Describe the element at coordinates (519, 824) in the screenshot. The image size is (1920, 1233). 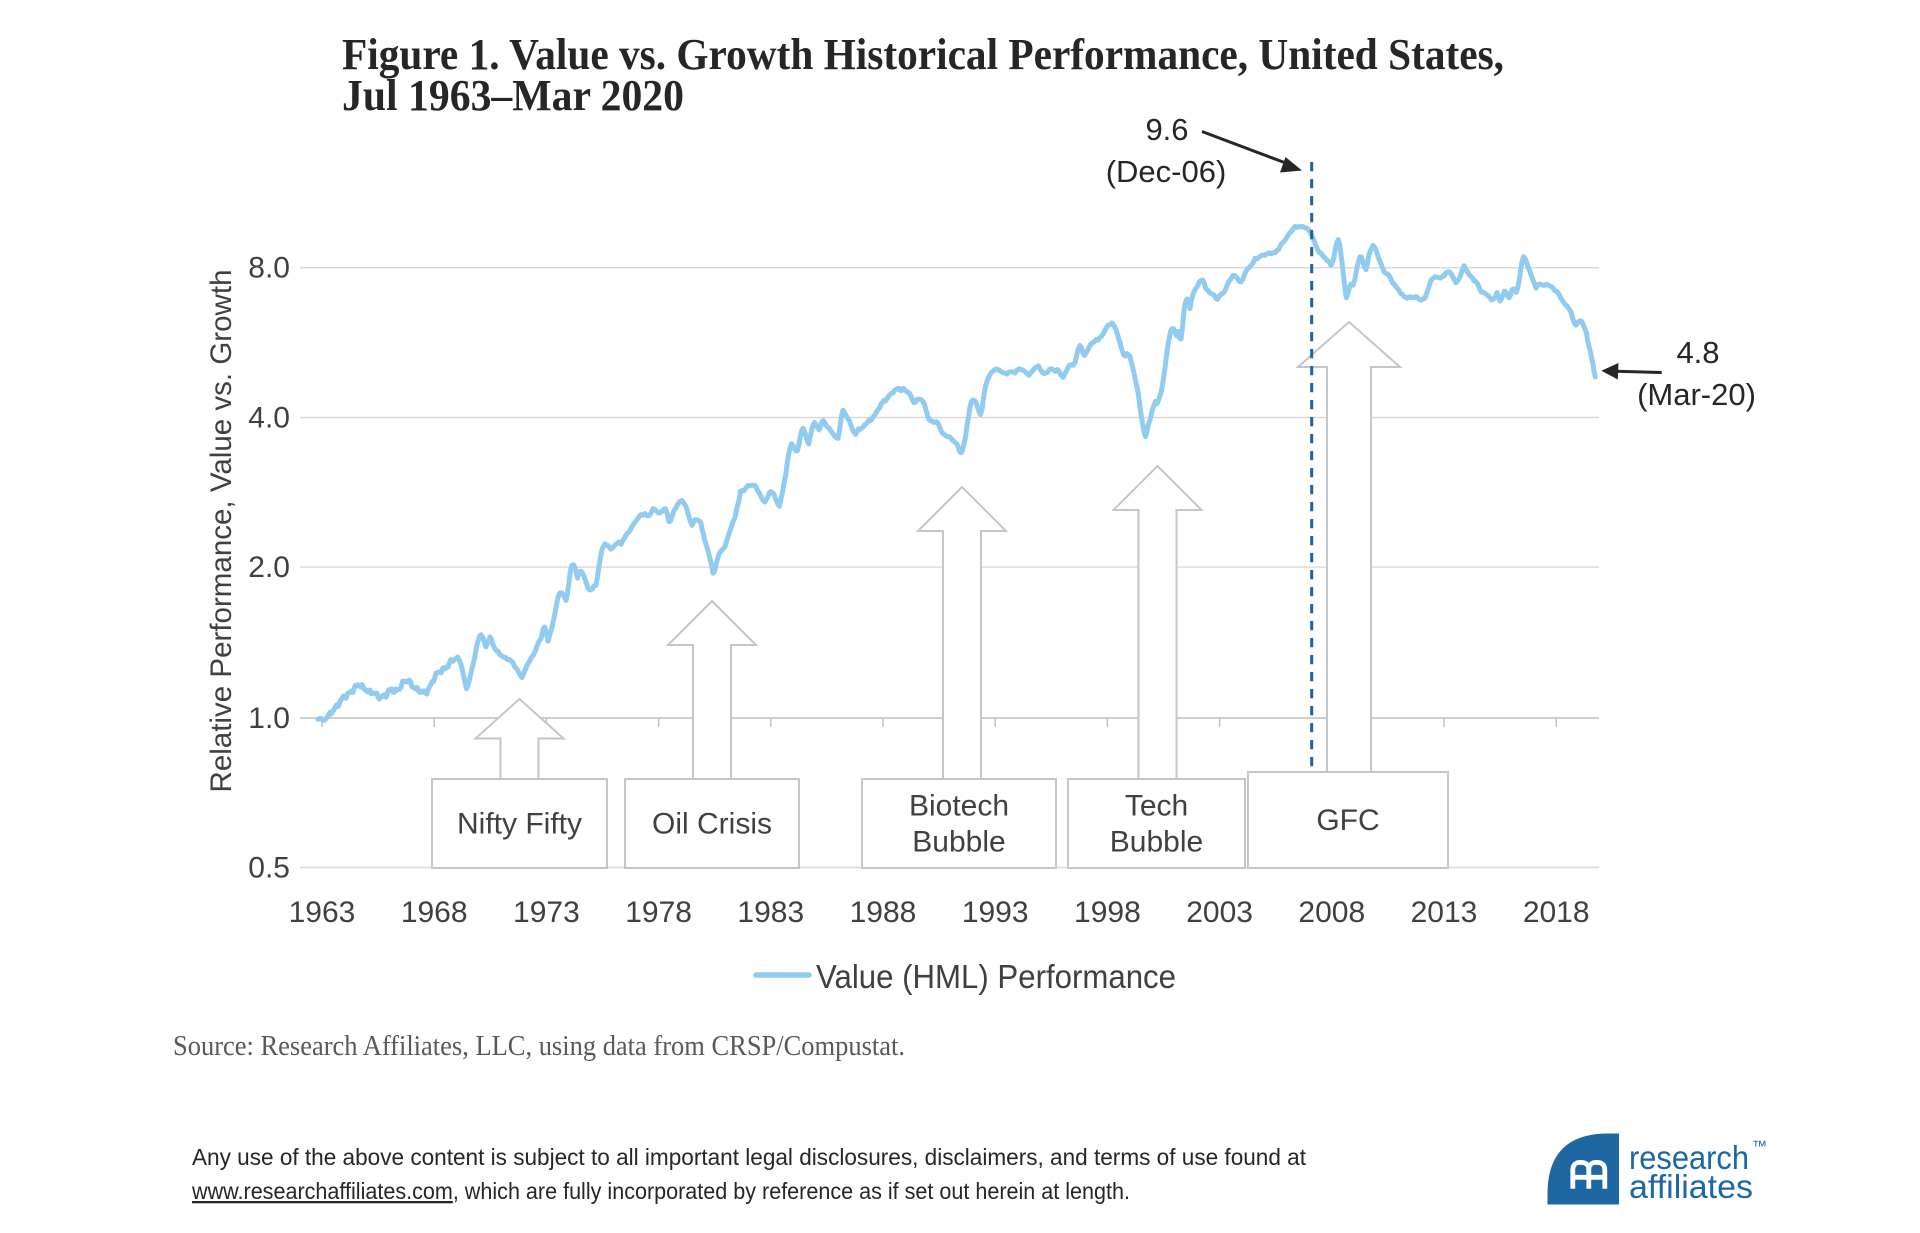
I see `svg-text: Nifty Fifty` at that location.